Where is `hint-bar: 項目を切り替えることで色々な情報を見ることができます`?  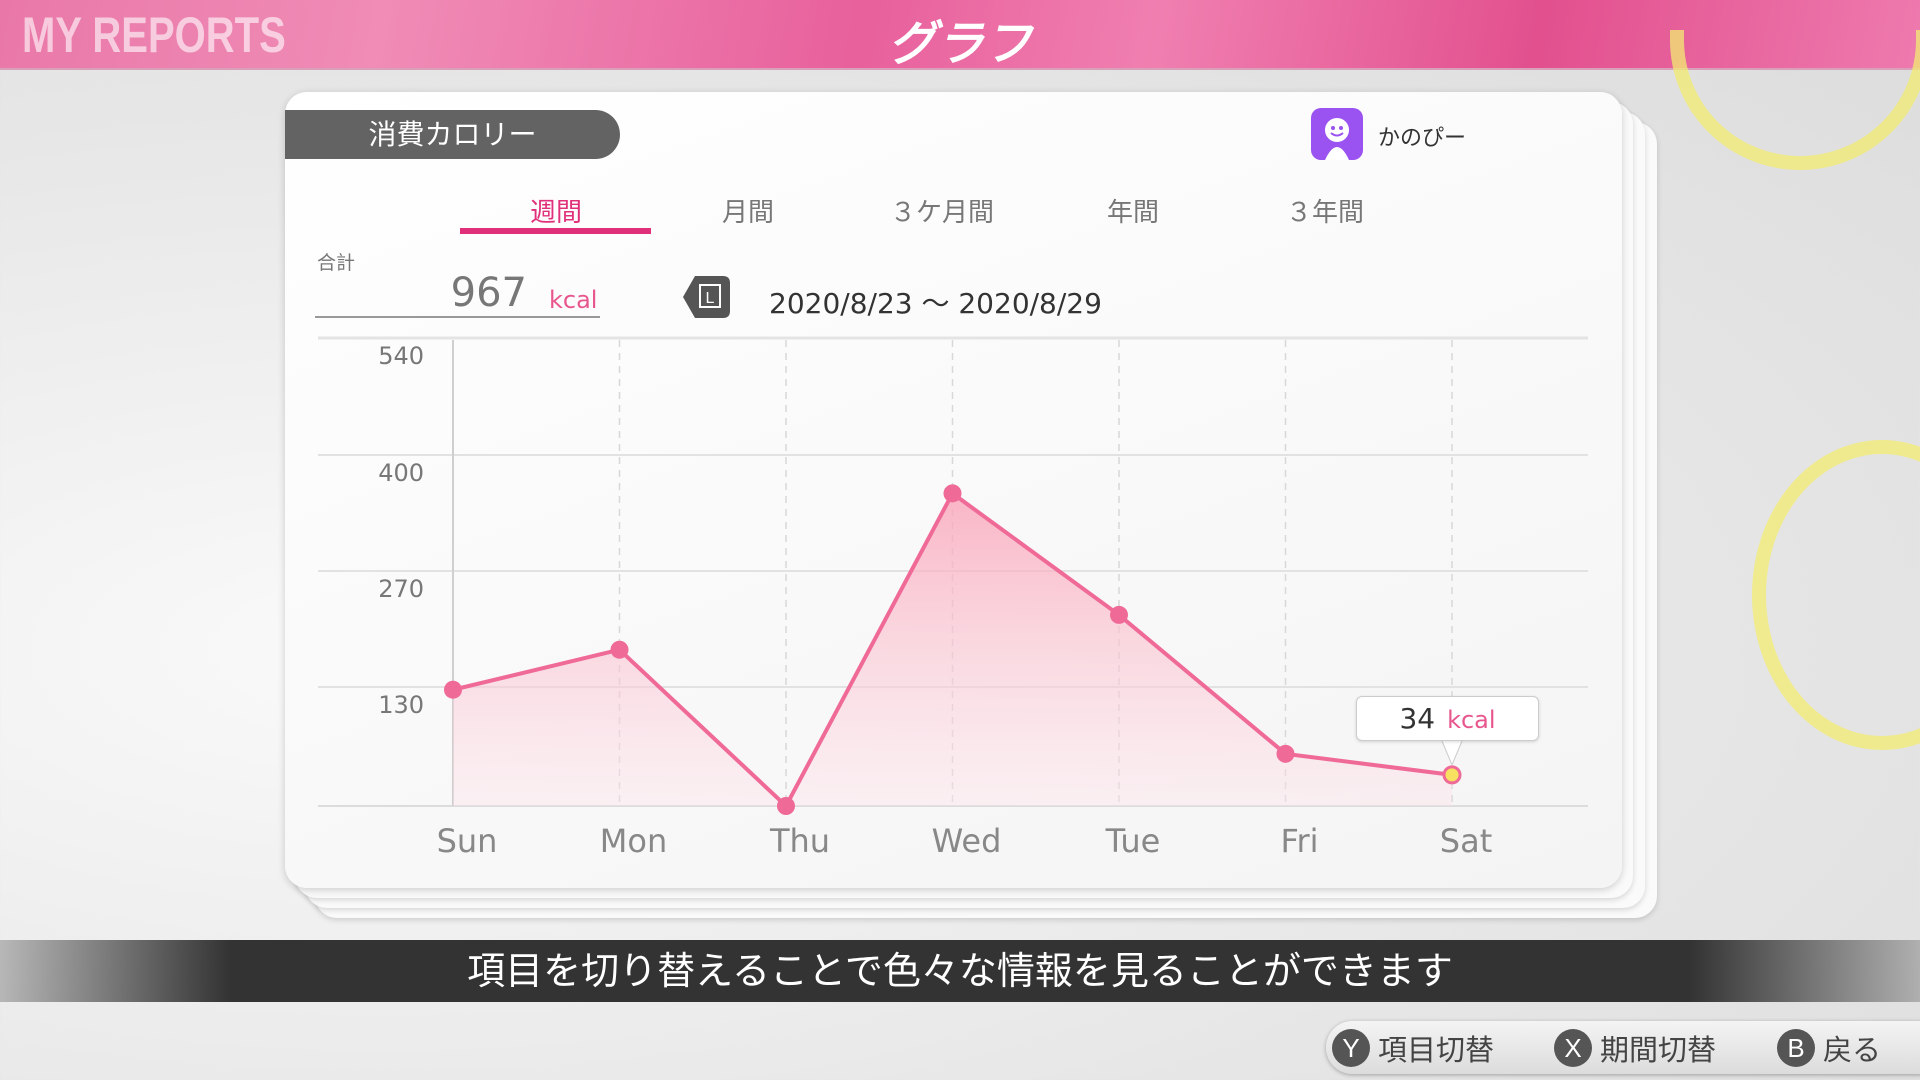 hint-bar: 項目を切り替えることで色々な情報を見ることができます is located at coordinates (960, 971).